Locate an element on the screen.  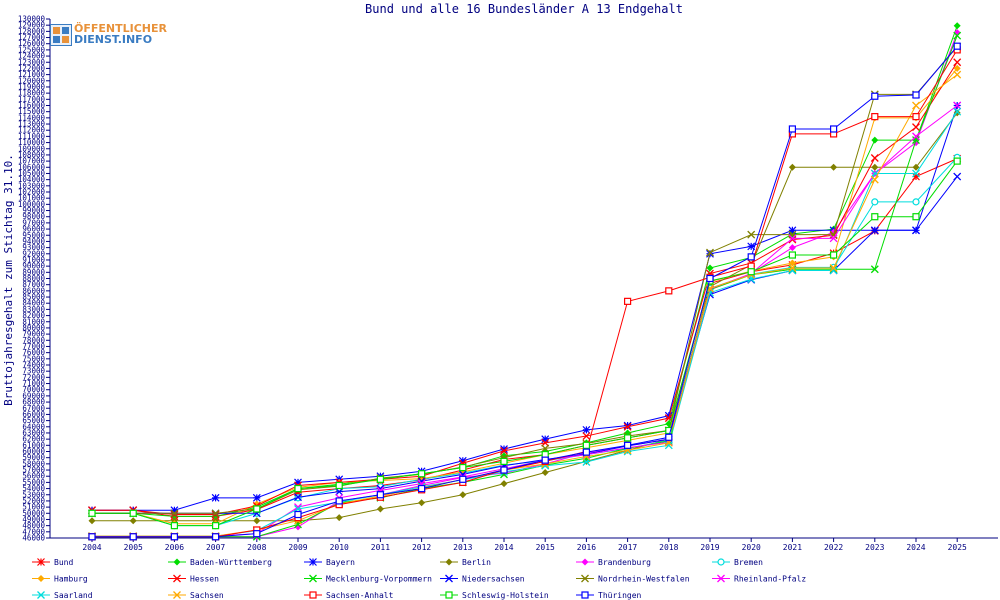
y-tick-label: 77000 is located at coordinates (33, 346).